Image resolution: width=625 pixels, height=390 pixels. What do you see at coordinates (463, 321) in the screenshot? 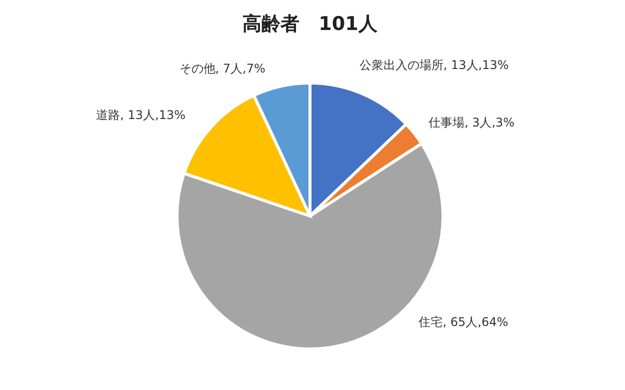
I see `slice-label: 住宅, 65人,64%` at bounding box center [463, 321].